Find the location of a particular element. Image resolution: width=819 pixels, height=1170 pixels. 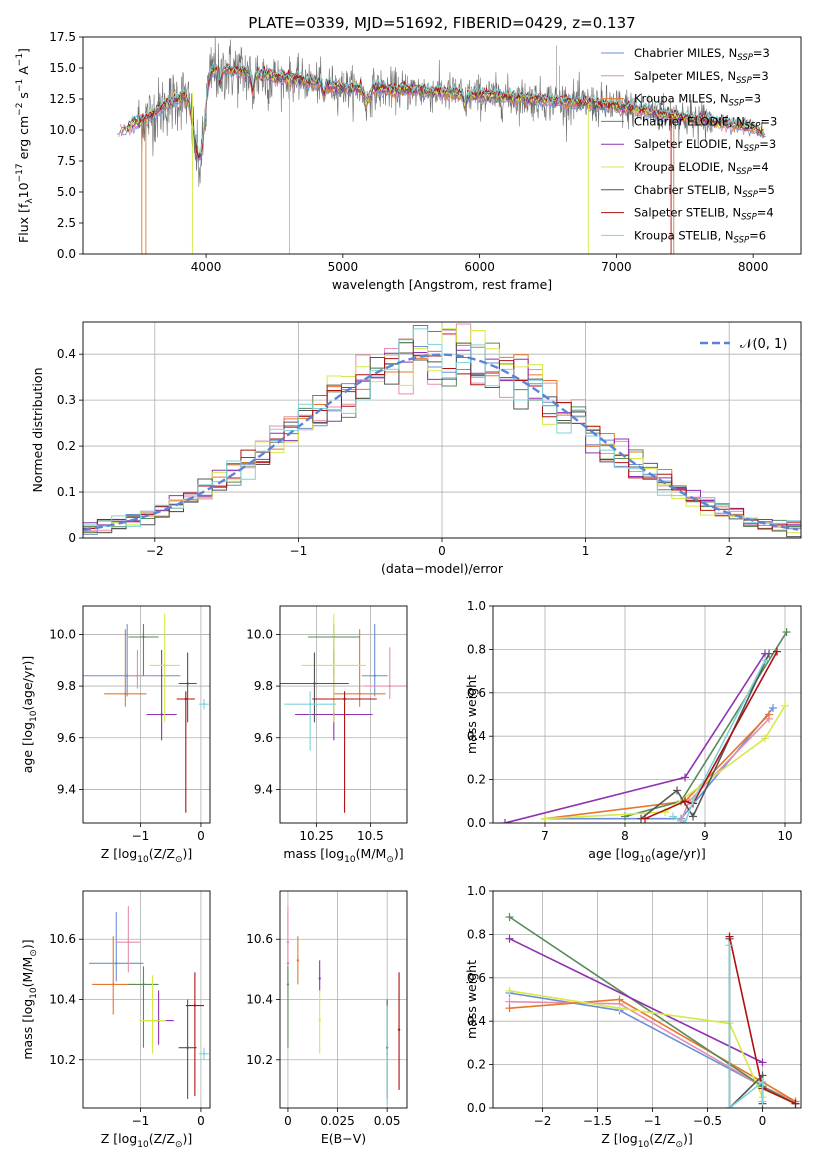

model-line-kroupa_stelib is located at coordinates (445, 108).